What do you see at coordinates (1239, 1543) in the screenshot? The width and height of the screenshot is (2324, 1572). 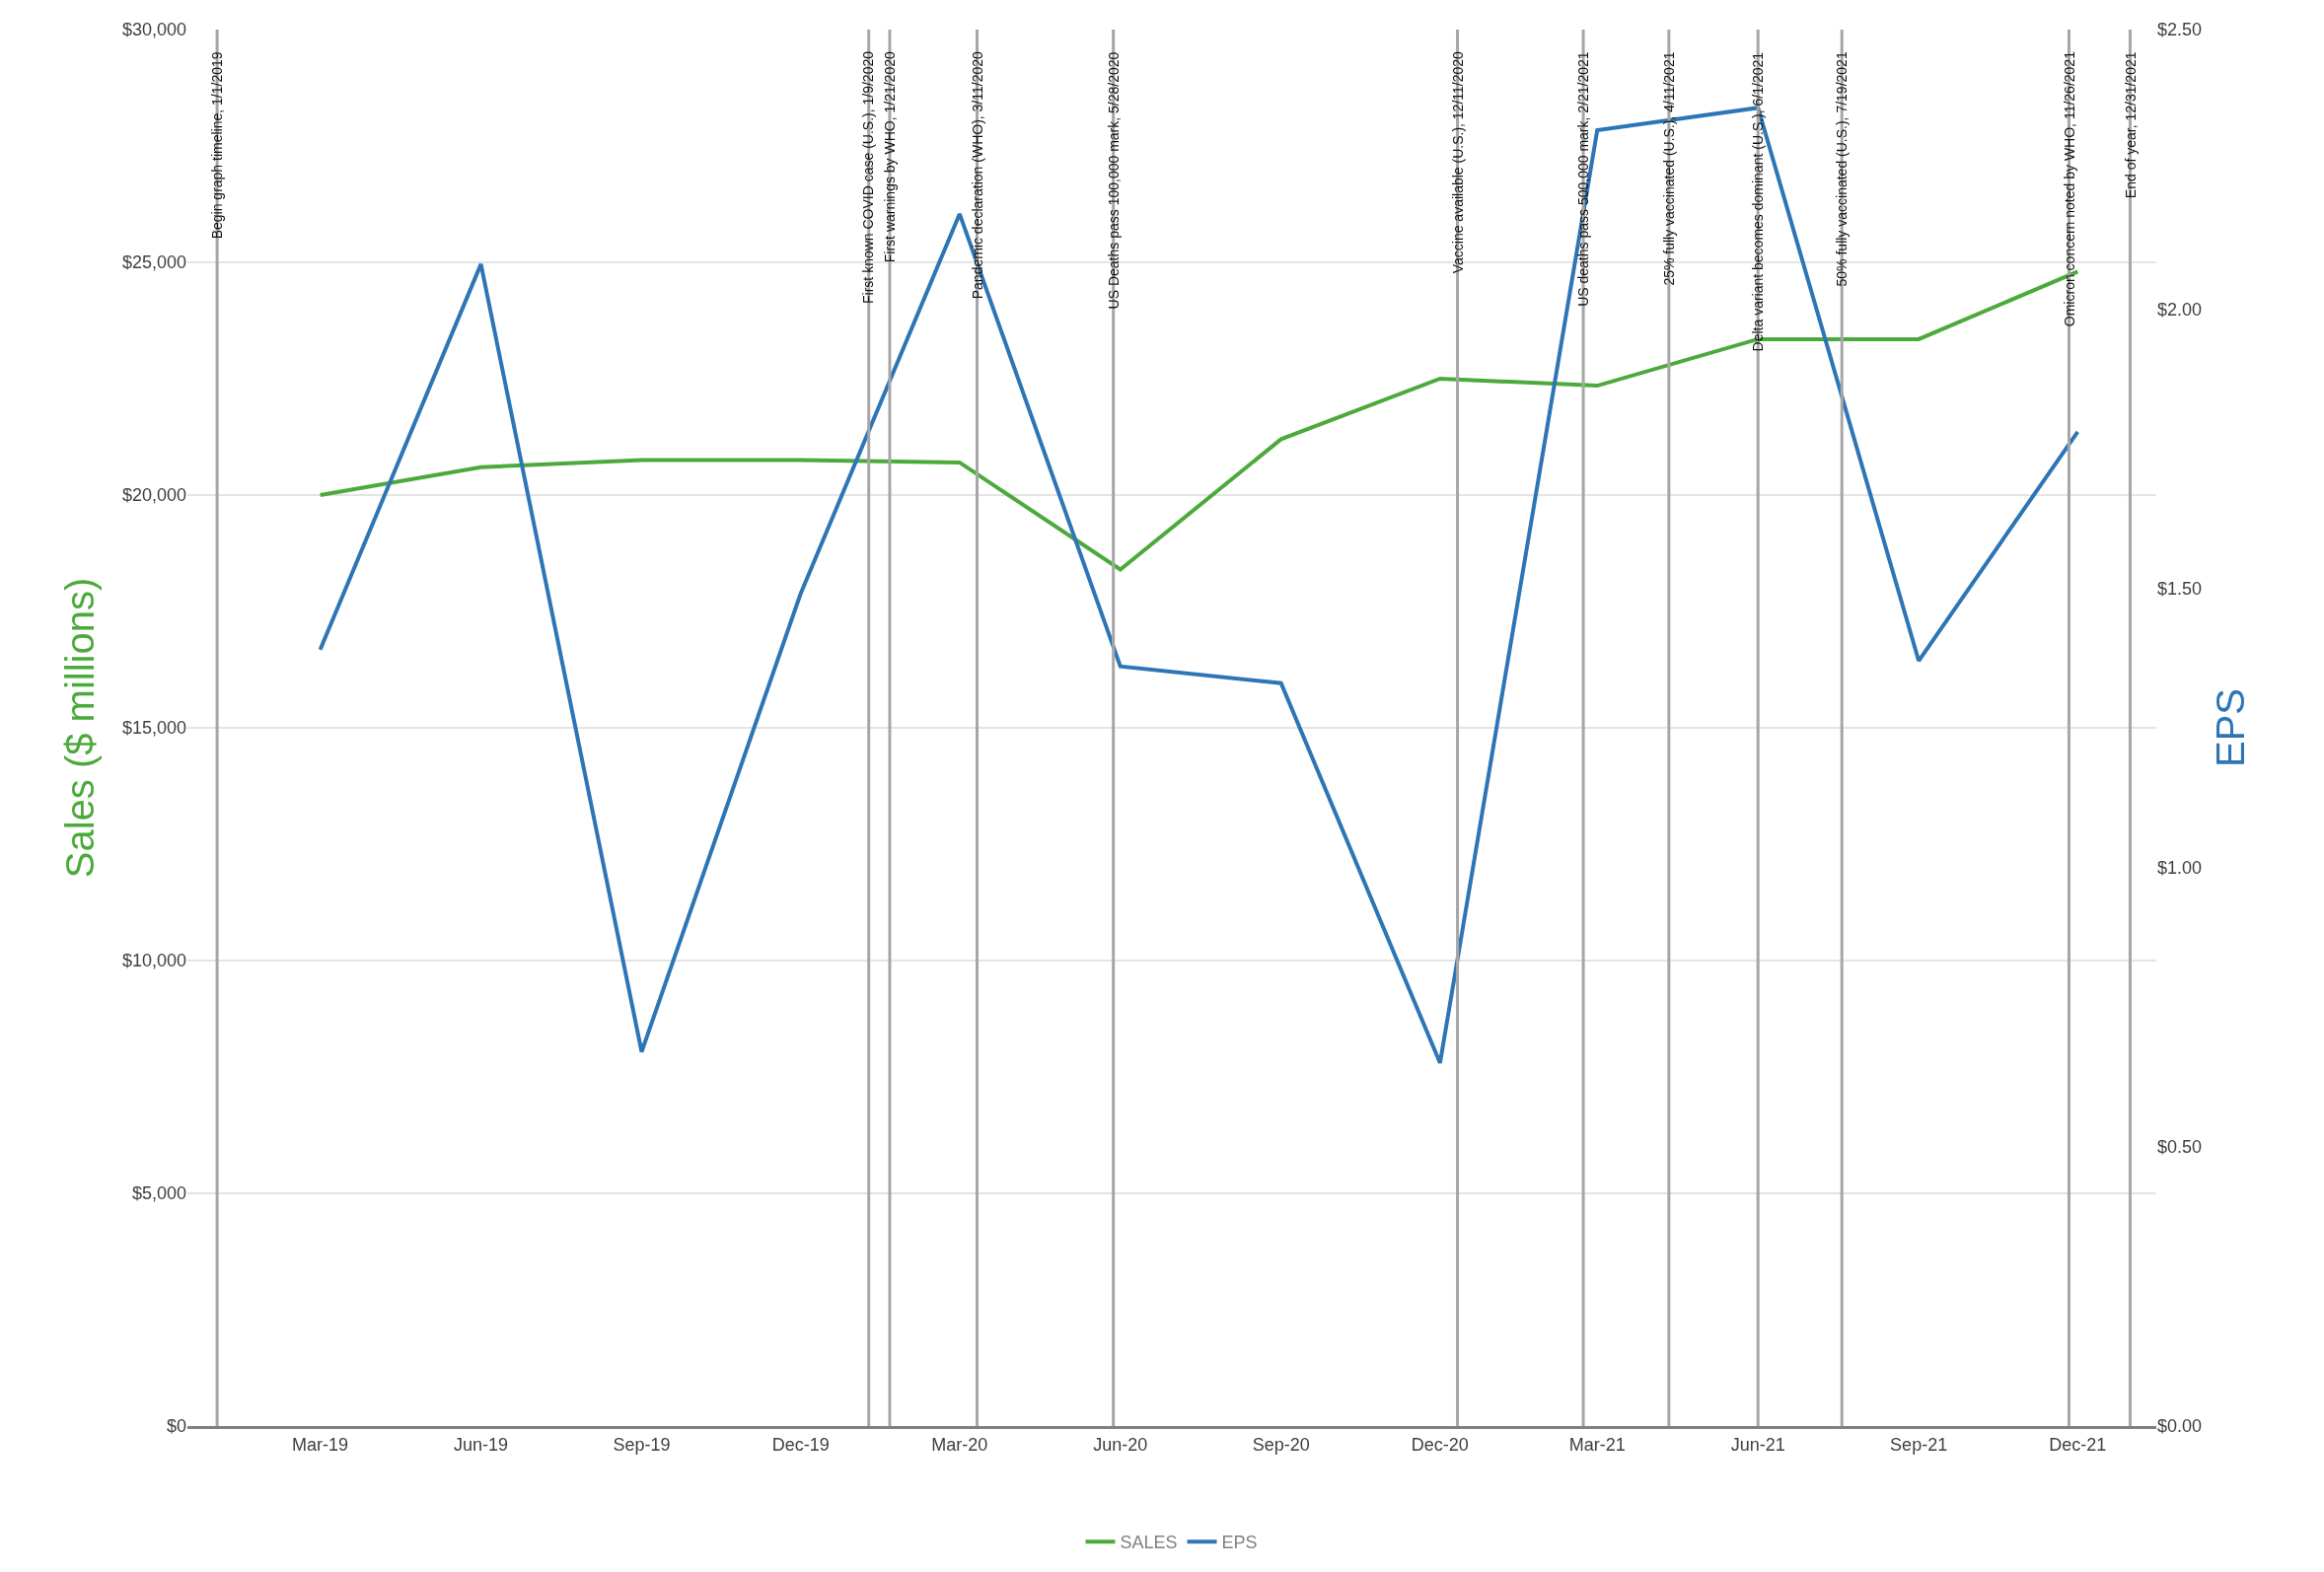 I see `legend-label: EPS` at bounding box center [1239, 1543].